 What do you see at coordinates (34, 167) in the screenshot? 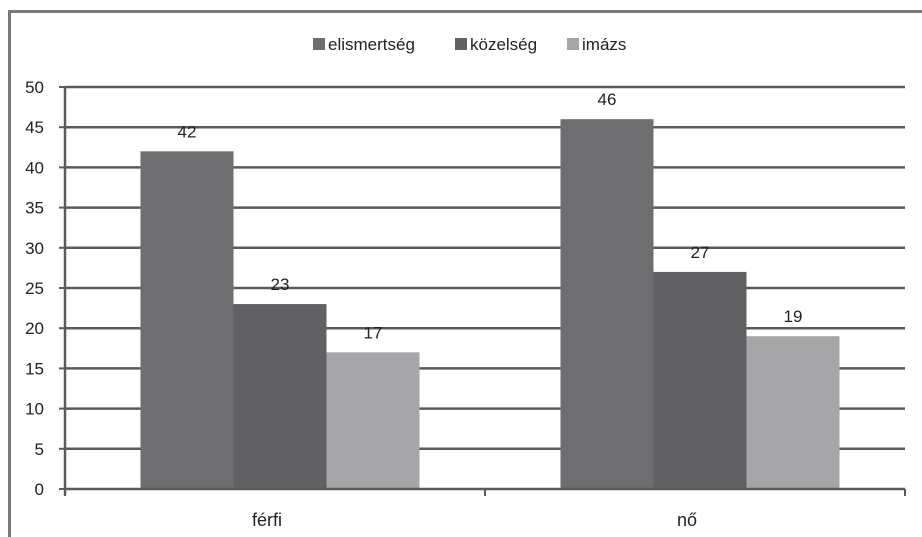
I see `y-tick-label: 40` at bounding box center [34, 167].